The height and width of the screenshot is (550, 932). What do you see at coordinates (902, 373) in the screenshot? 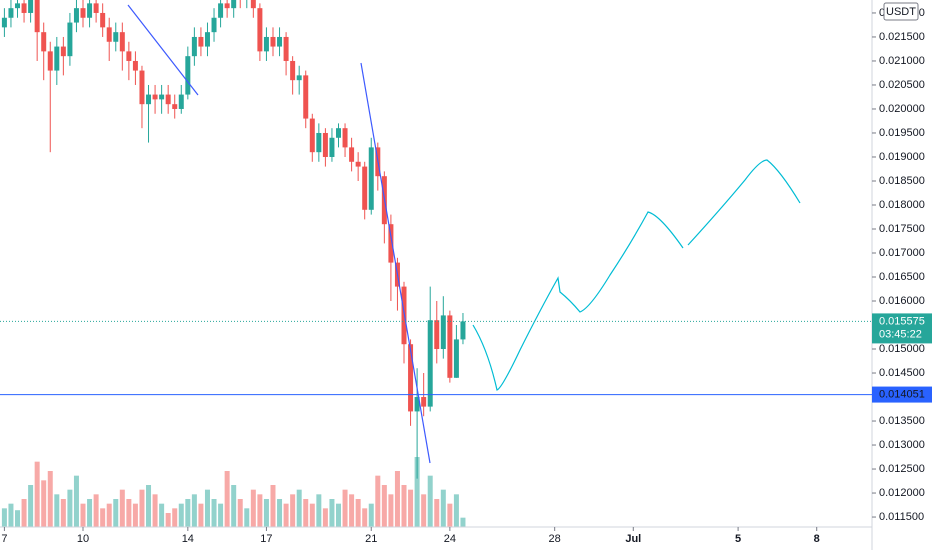
I see `y-tick-label: 0.014500` at bounding box center [902, 373].